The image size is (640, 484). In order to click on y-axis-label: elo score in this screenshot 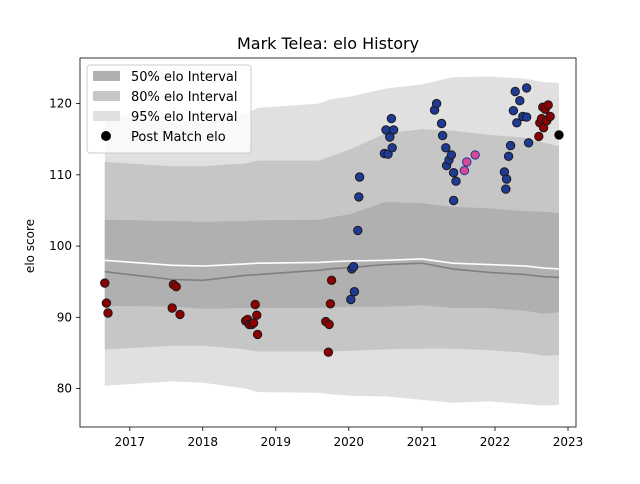, I will do `click(30, 246)`.